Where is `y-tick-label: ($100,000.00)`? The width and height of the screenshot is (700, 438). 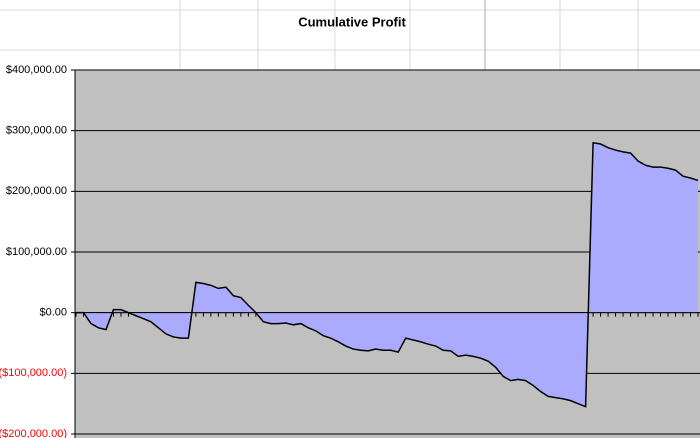
y-tick-label: ($100,000.00) is located at coordinates (33, 373).